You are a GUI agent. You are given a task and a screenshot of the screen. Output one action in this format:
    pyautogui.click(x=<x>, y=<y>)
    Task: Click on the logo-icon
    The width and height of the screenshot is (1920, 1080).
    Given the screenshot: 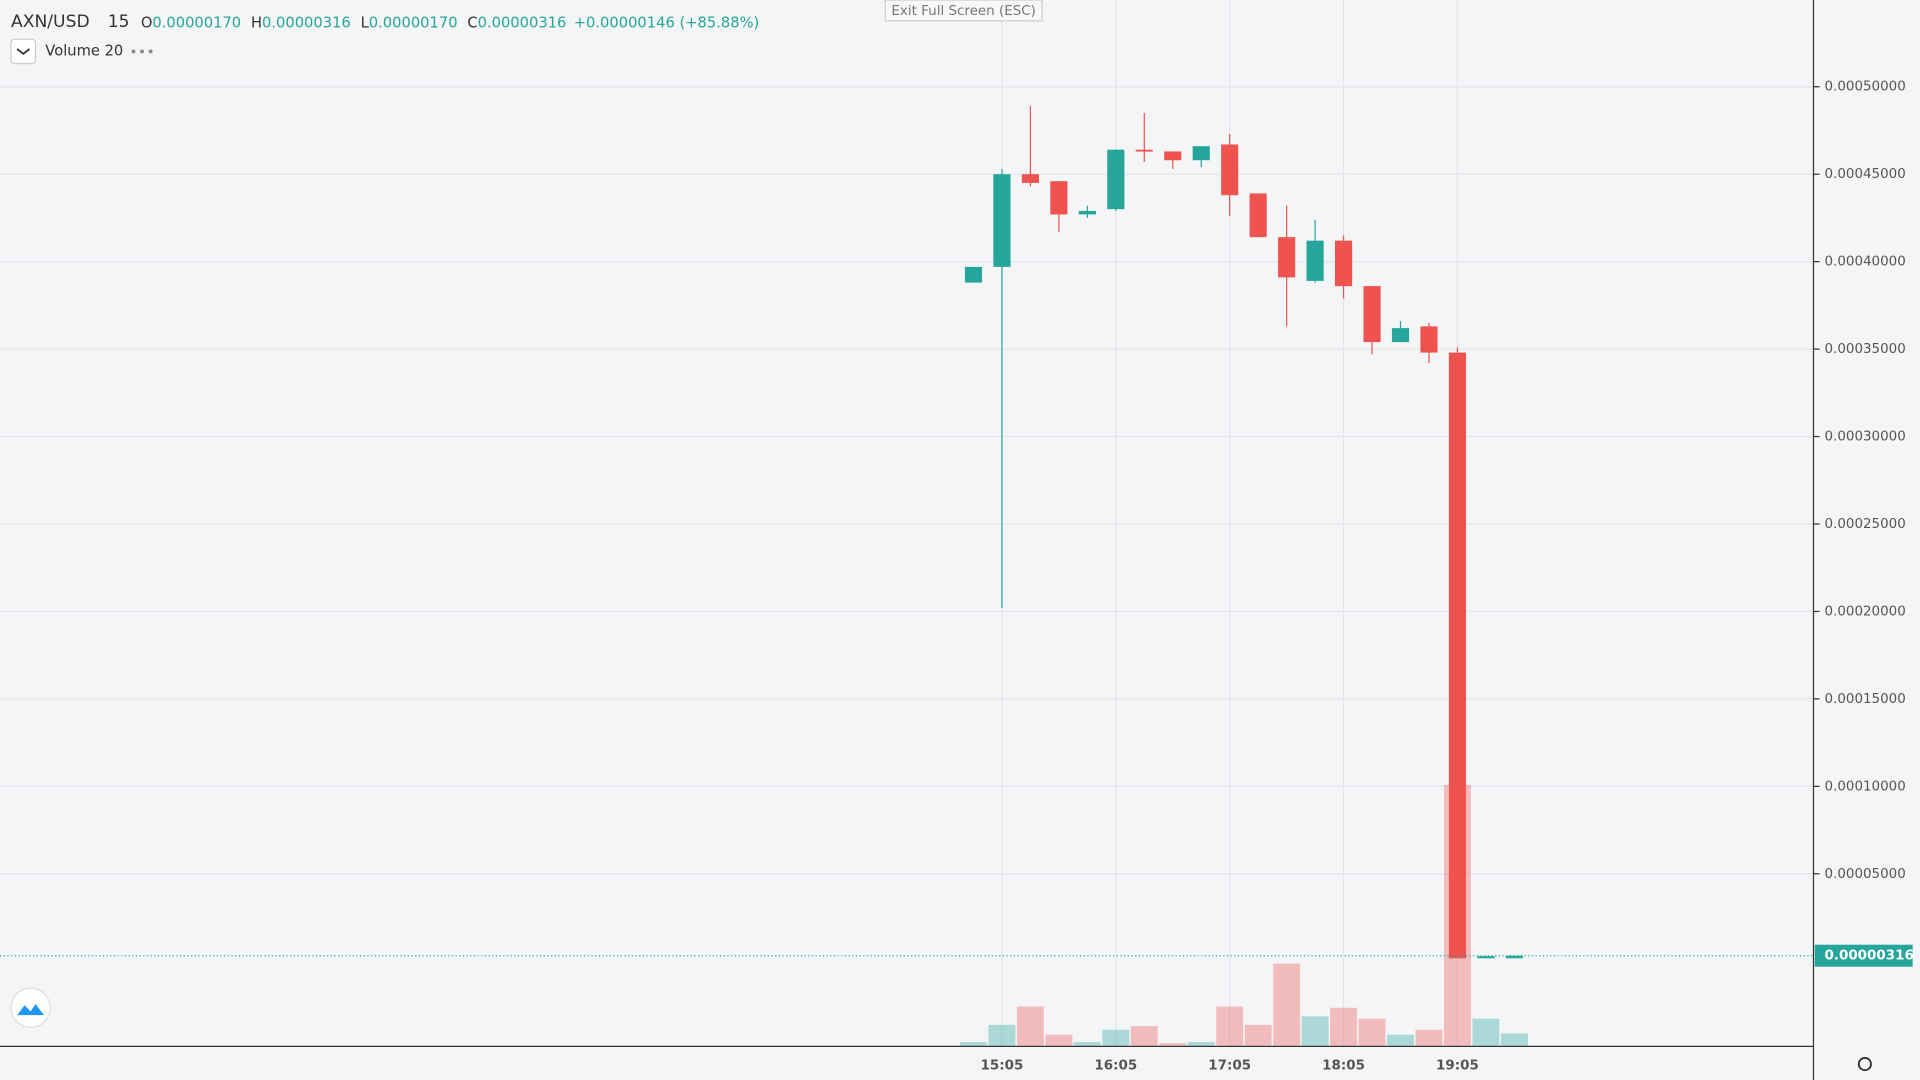 What is the action you would take?
    pyautogui.click(x=31, y=1010)
    